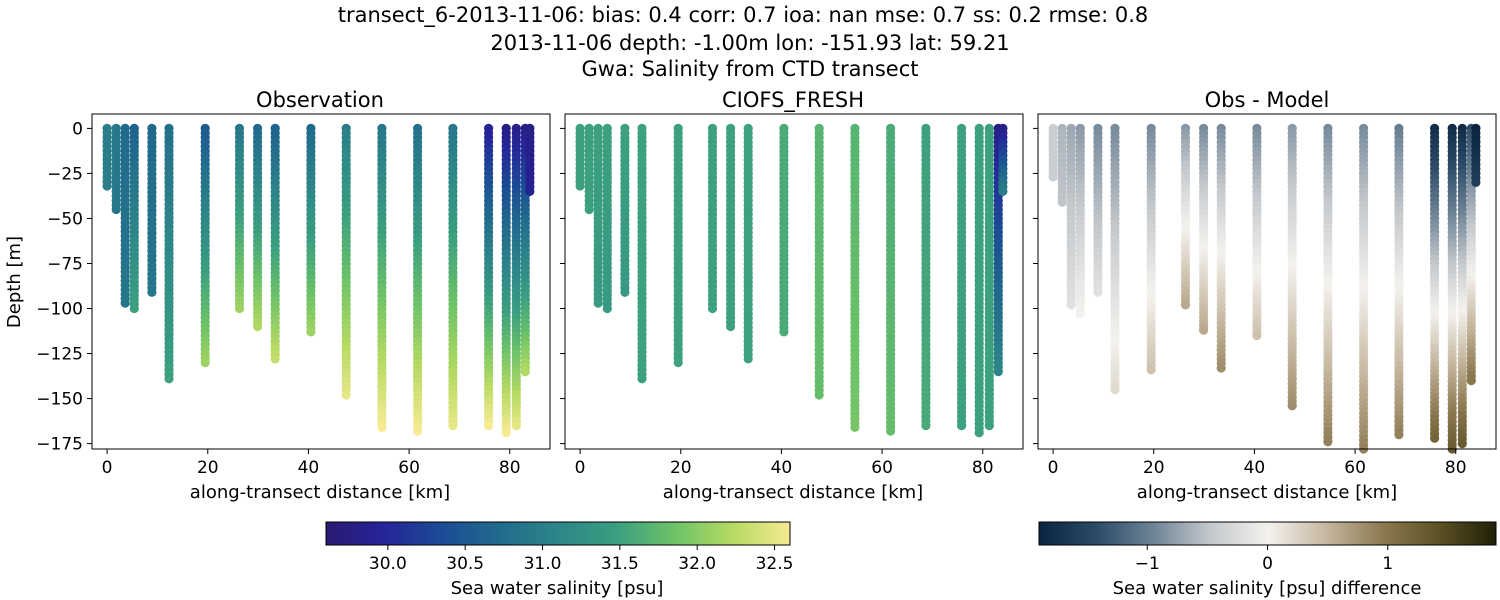 This screenshot has height=600, width=1500. What do you see at coordinates (558, 533) in the screenshot?
I see `colorbar-salinity-bar` at bounding box center [558, 533].